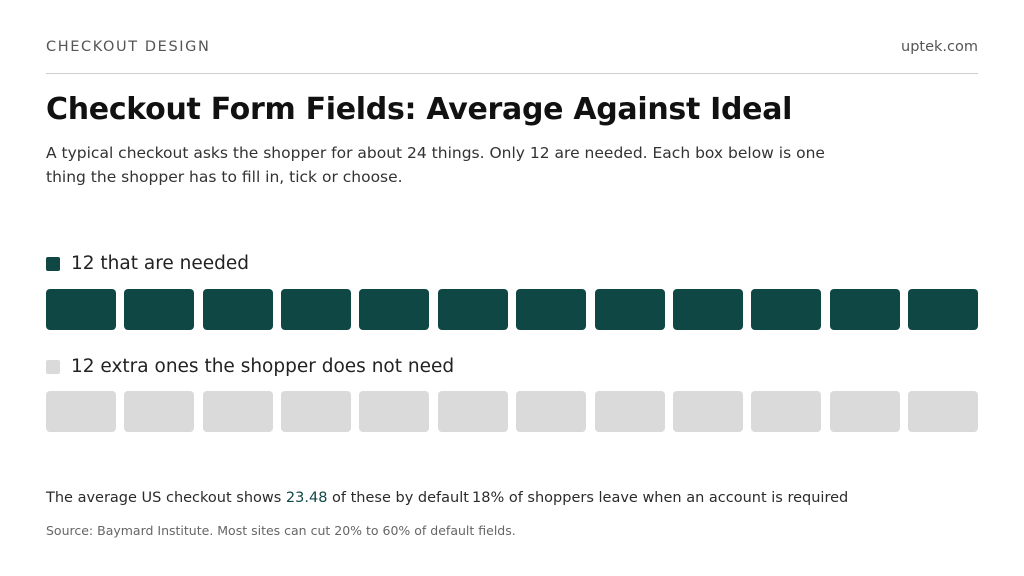 This screenshot has height=576, width=1024. I want to click on legend-extra-label: 12 extra ones the shopper does not need, so click(263, 366).